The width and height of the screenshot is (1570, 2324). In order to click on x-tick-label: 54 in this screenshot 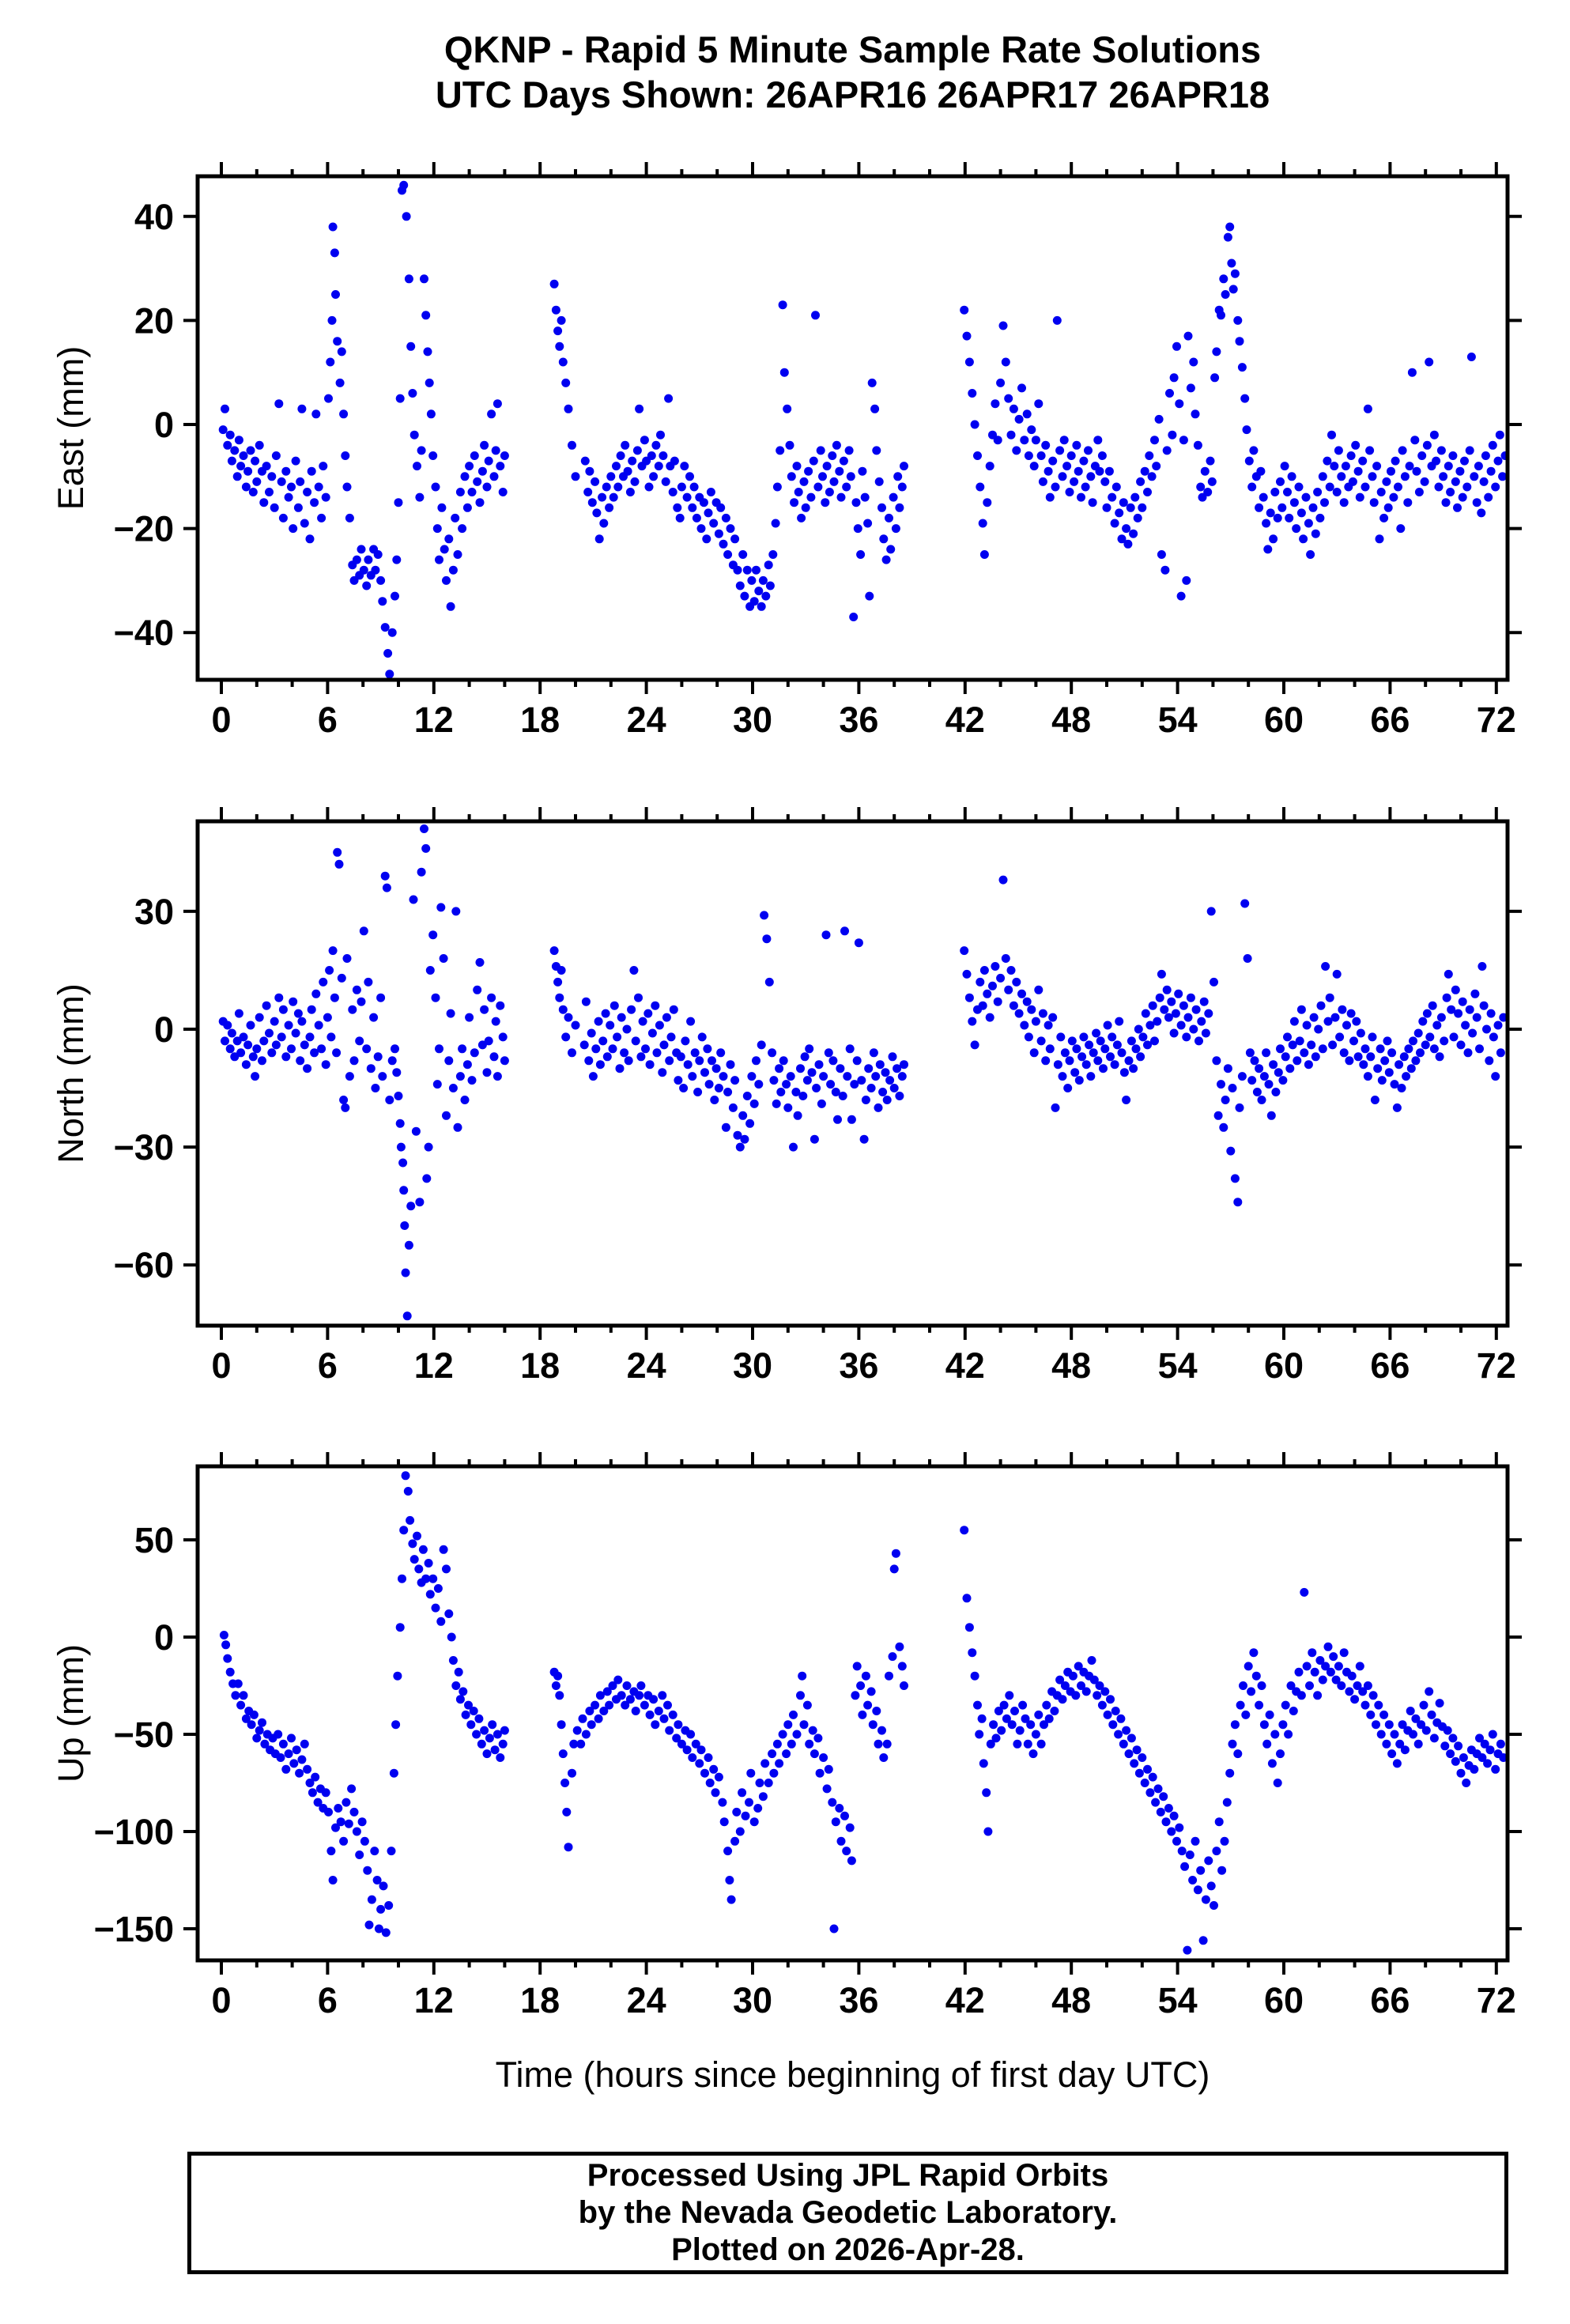, I will do `click(1178, 720)`.